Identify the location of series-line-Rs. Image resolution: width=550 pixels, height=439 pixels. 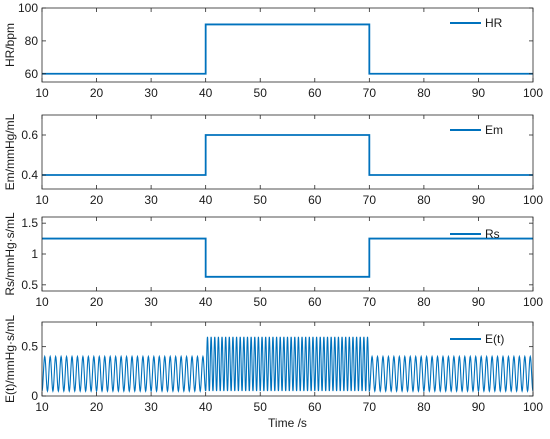
(287, 257).